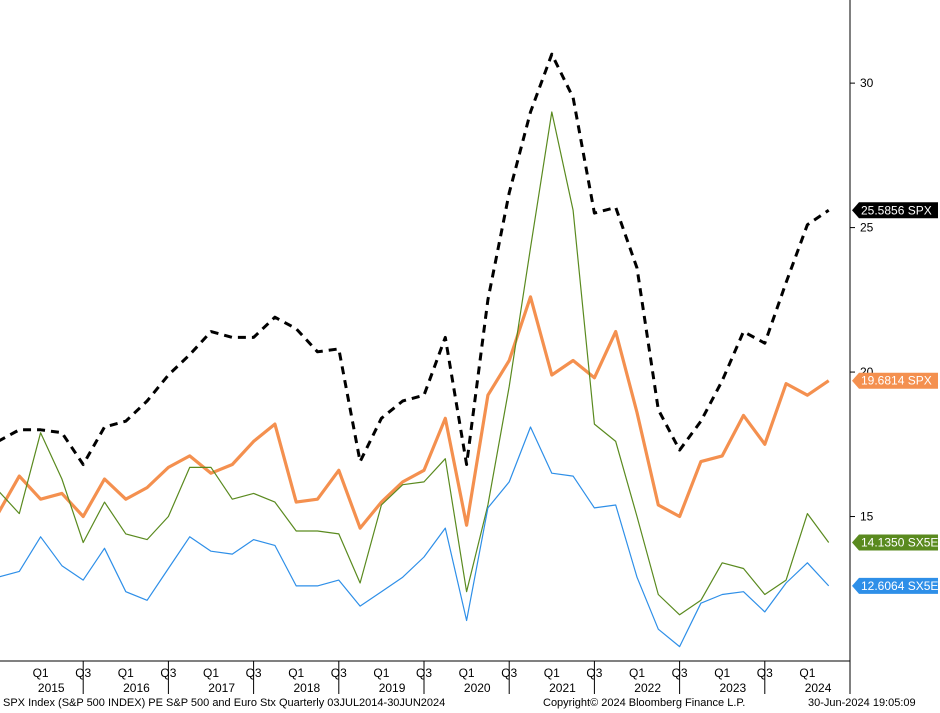 The image size is (940, 713). Describe the element at coordinates (862, 703) in the screenshot. I see `footer-timestamp: 30-Jun-2024 19:05:09` at that location.